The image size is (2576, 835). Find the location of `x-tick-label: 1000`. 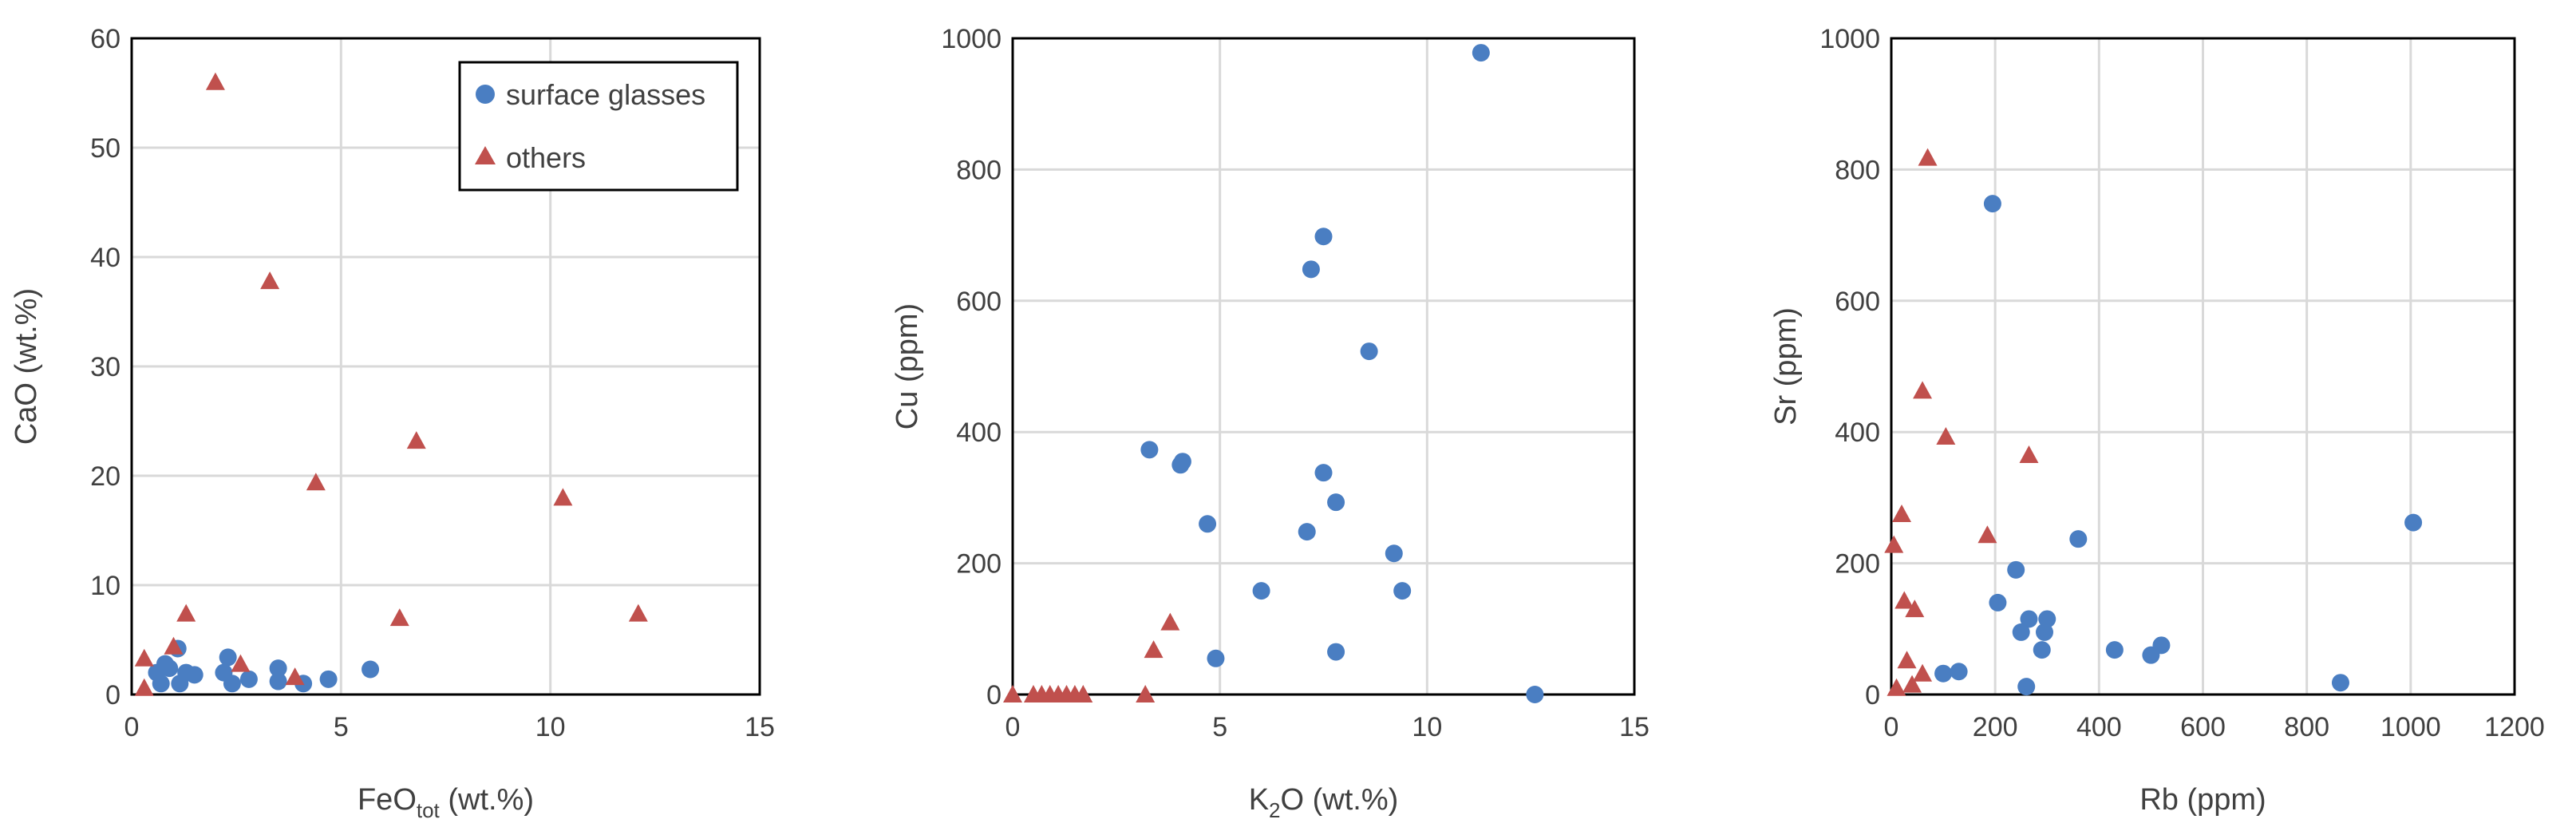

x-tick-label: 1000 is located at coordinates (2410, 727).